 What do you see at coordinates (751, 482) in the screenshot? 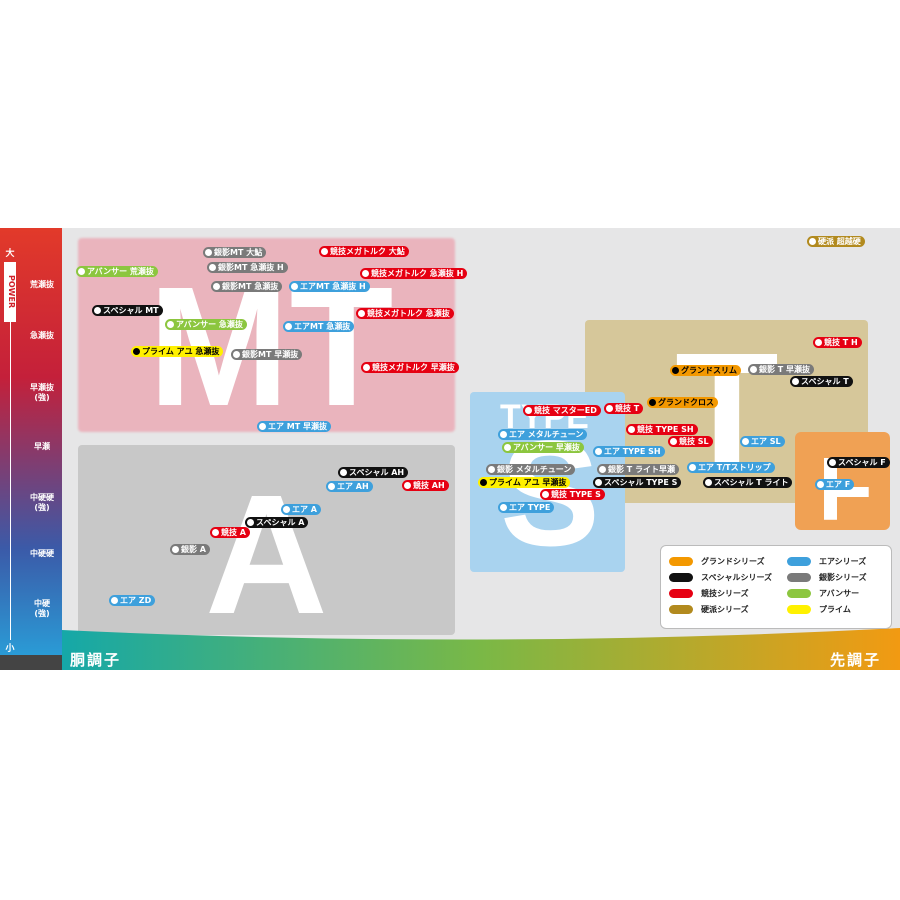
I see `tag-label: スペシャル T ライト` at bounding box center [751, 482].